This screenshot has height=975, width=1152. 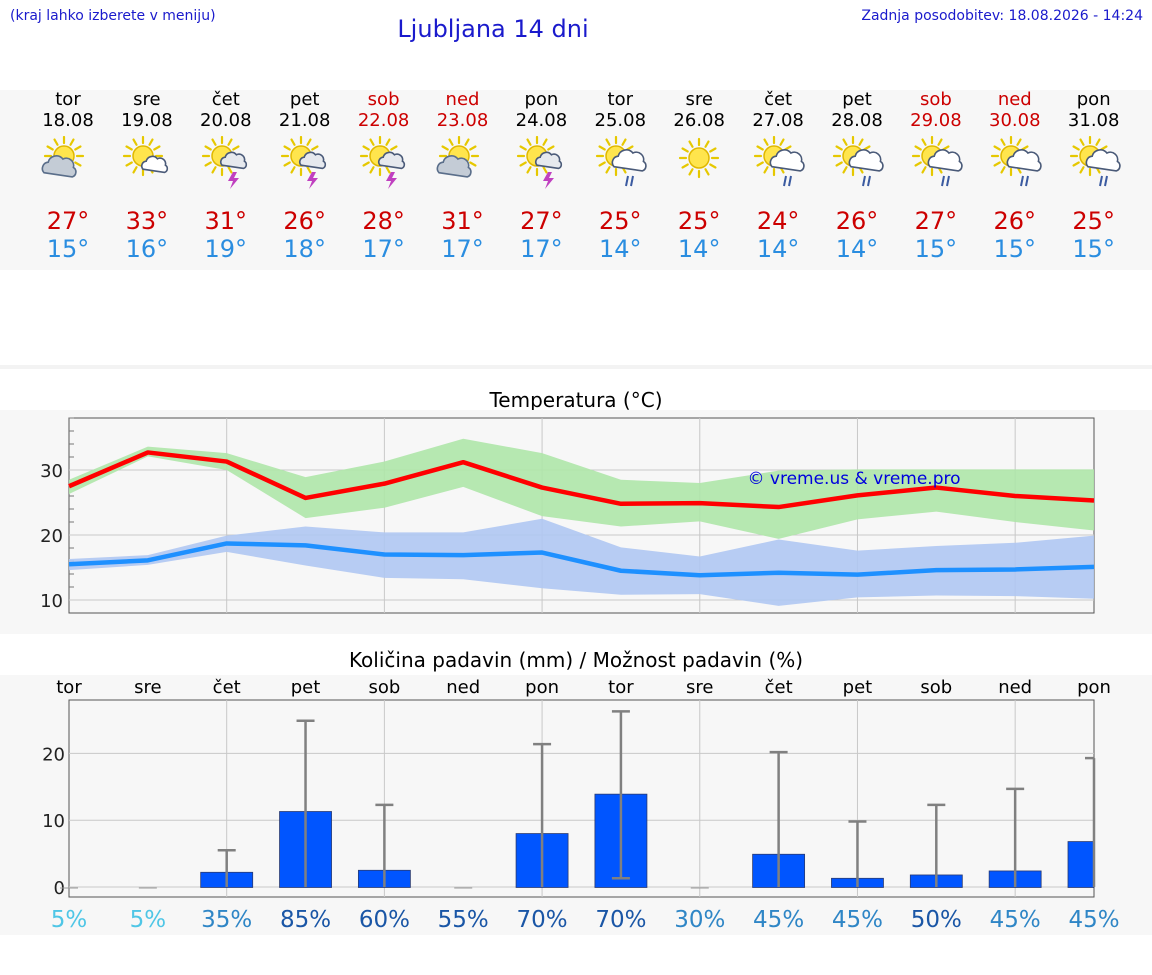 What do you see at coordinates (226, 249) in the screenshot?
I see `min-temperature: 19°` at bounding box center [226, 249].